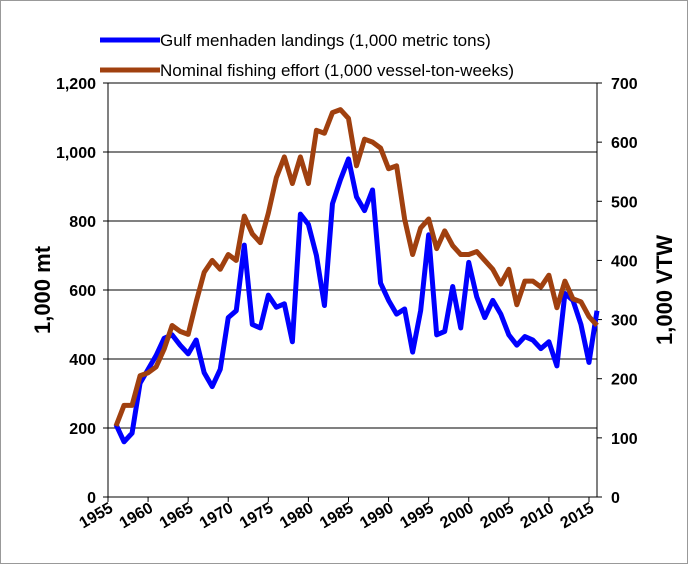 Image resolution: width=689 pixels, height=570 pixels. What do you see at coordinates (82, 291) in the screenshot?
I see `y-tick-label: 600` at bounding box center [82, 291].